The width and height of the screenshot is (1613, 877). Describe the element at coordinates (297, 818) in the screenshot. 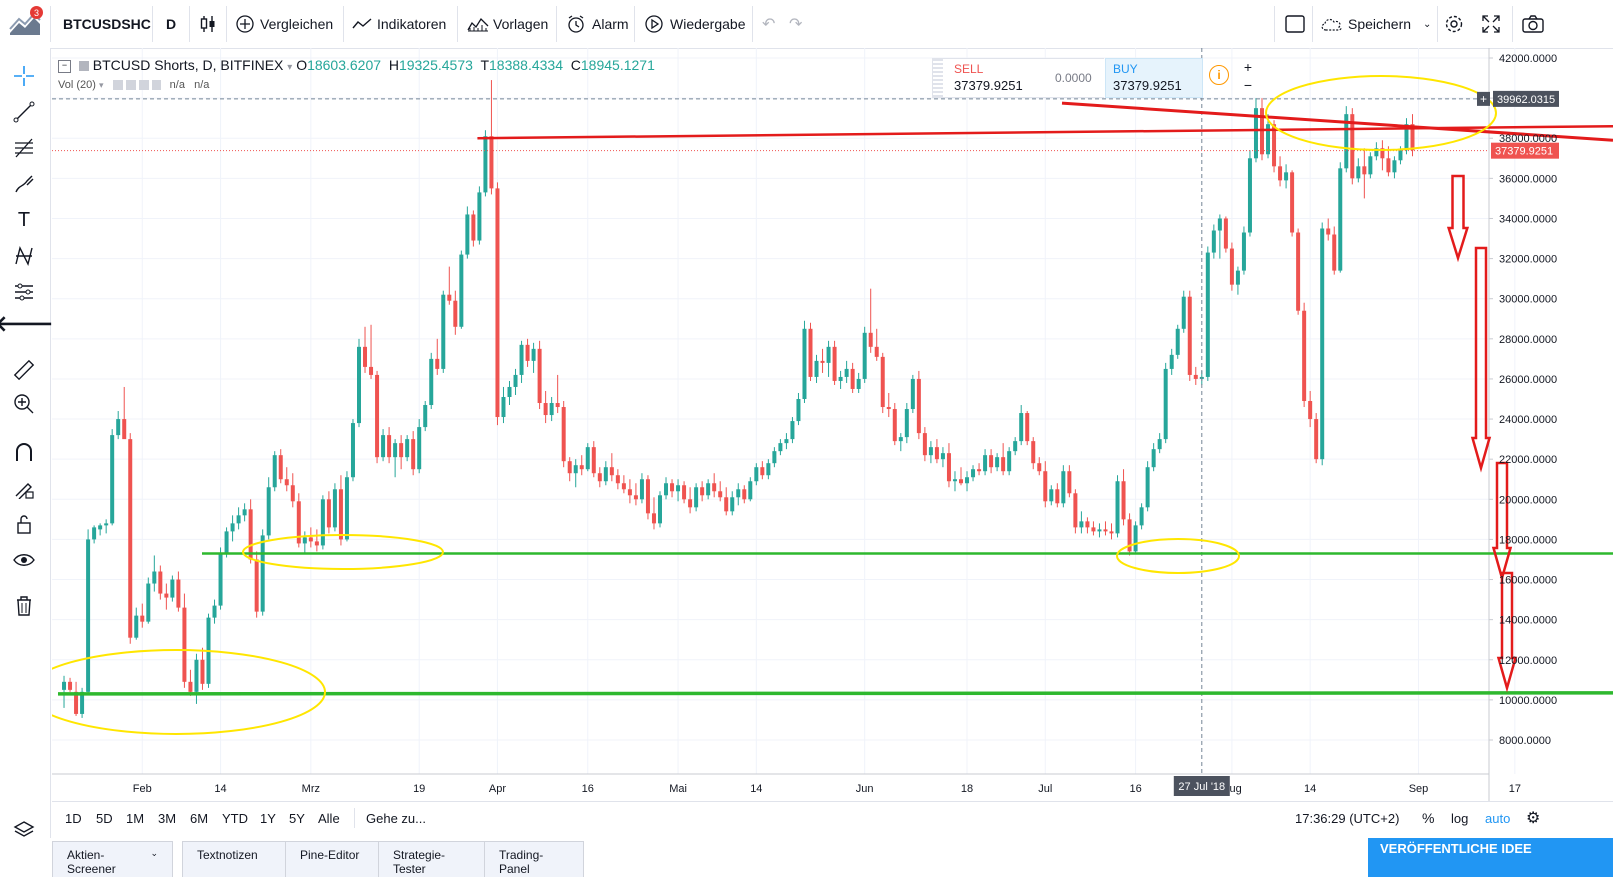

I see `range-5y: 5Y` at that location.